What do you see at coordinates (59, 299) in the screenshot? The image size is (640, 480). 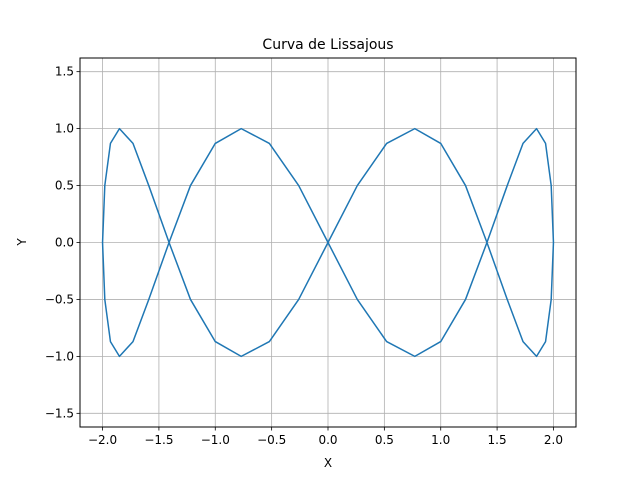 I see `y-tick-label: −0.5` at bounding box center [59, 299].